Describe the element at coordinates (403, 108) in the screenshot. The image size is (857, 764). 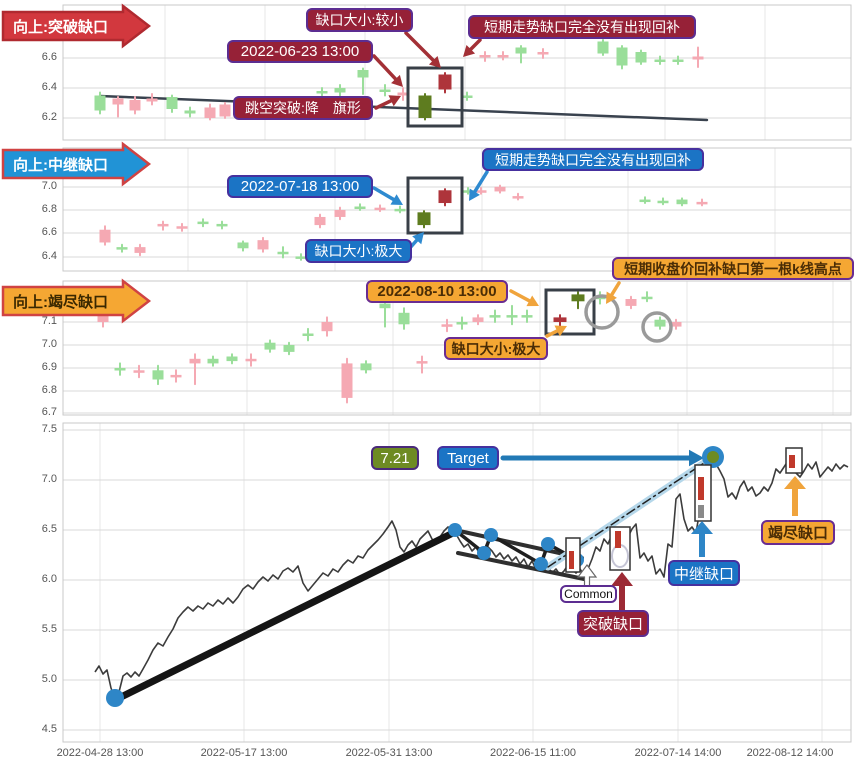
I see `trendline` at that location.